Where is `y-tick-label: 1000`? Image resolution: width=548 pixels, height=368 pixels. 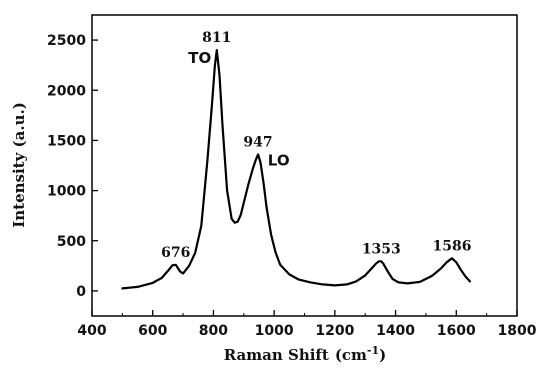
y-tick-label: 1000 is located at coordinates (66, 192).